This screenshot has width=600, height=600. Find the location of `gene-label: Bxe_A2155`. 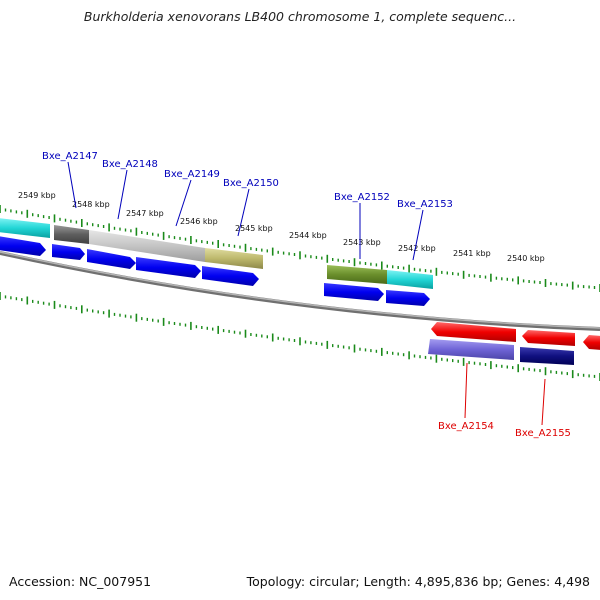

gene-label: Bxe_A2155 is located at coordinates (543, 433).